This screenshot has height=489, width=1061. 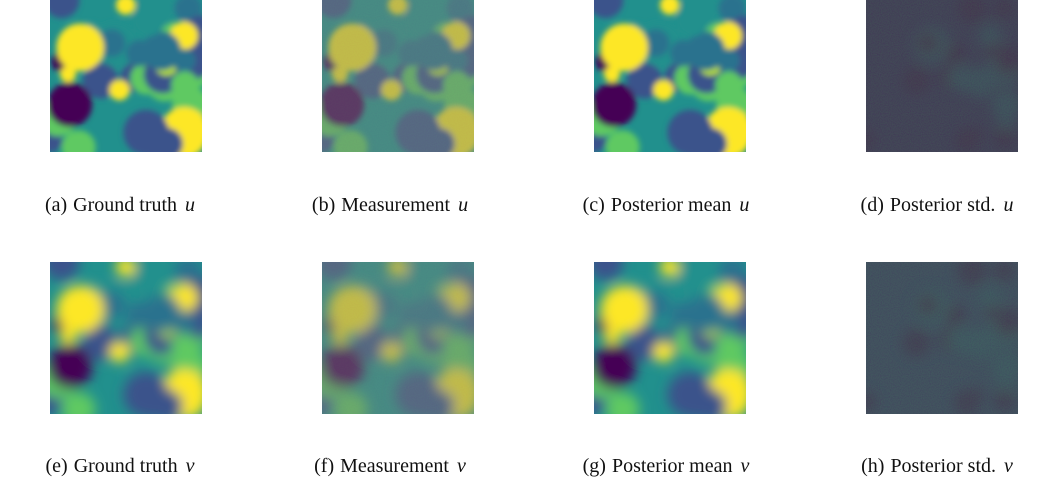 I want to click on caption: (c) Posterior mean u, so click(x=666, y=205).